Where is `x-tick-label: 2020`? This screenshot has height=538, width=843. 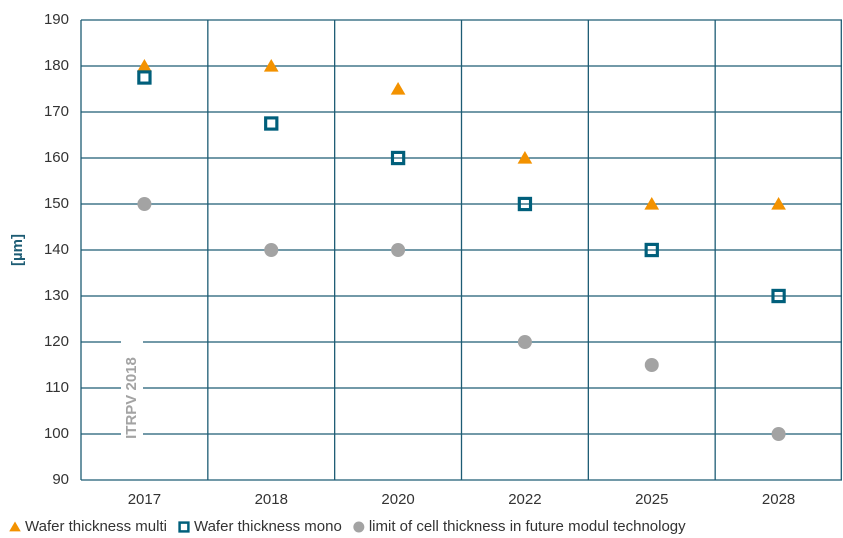
x-tick-label: 2020 is located at coordinates (397, 499).